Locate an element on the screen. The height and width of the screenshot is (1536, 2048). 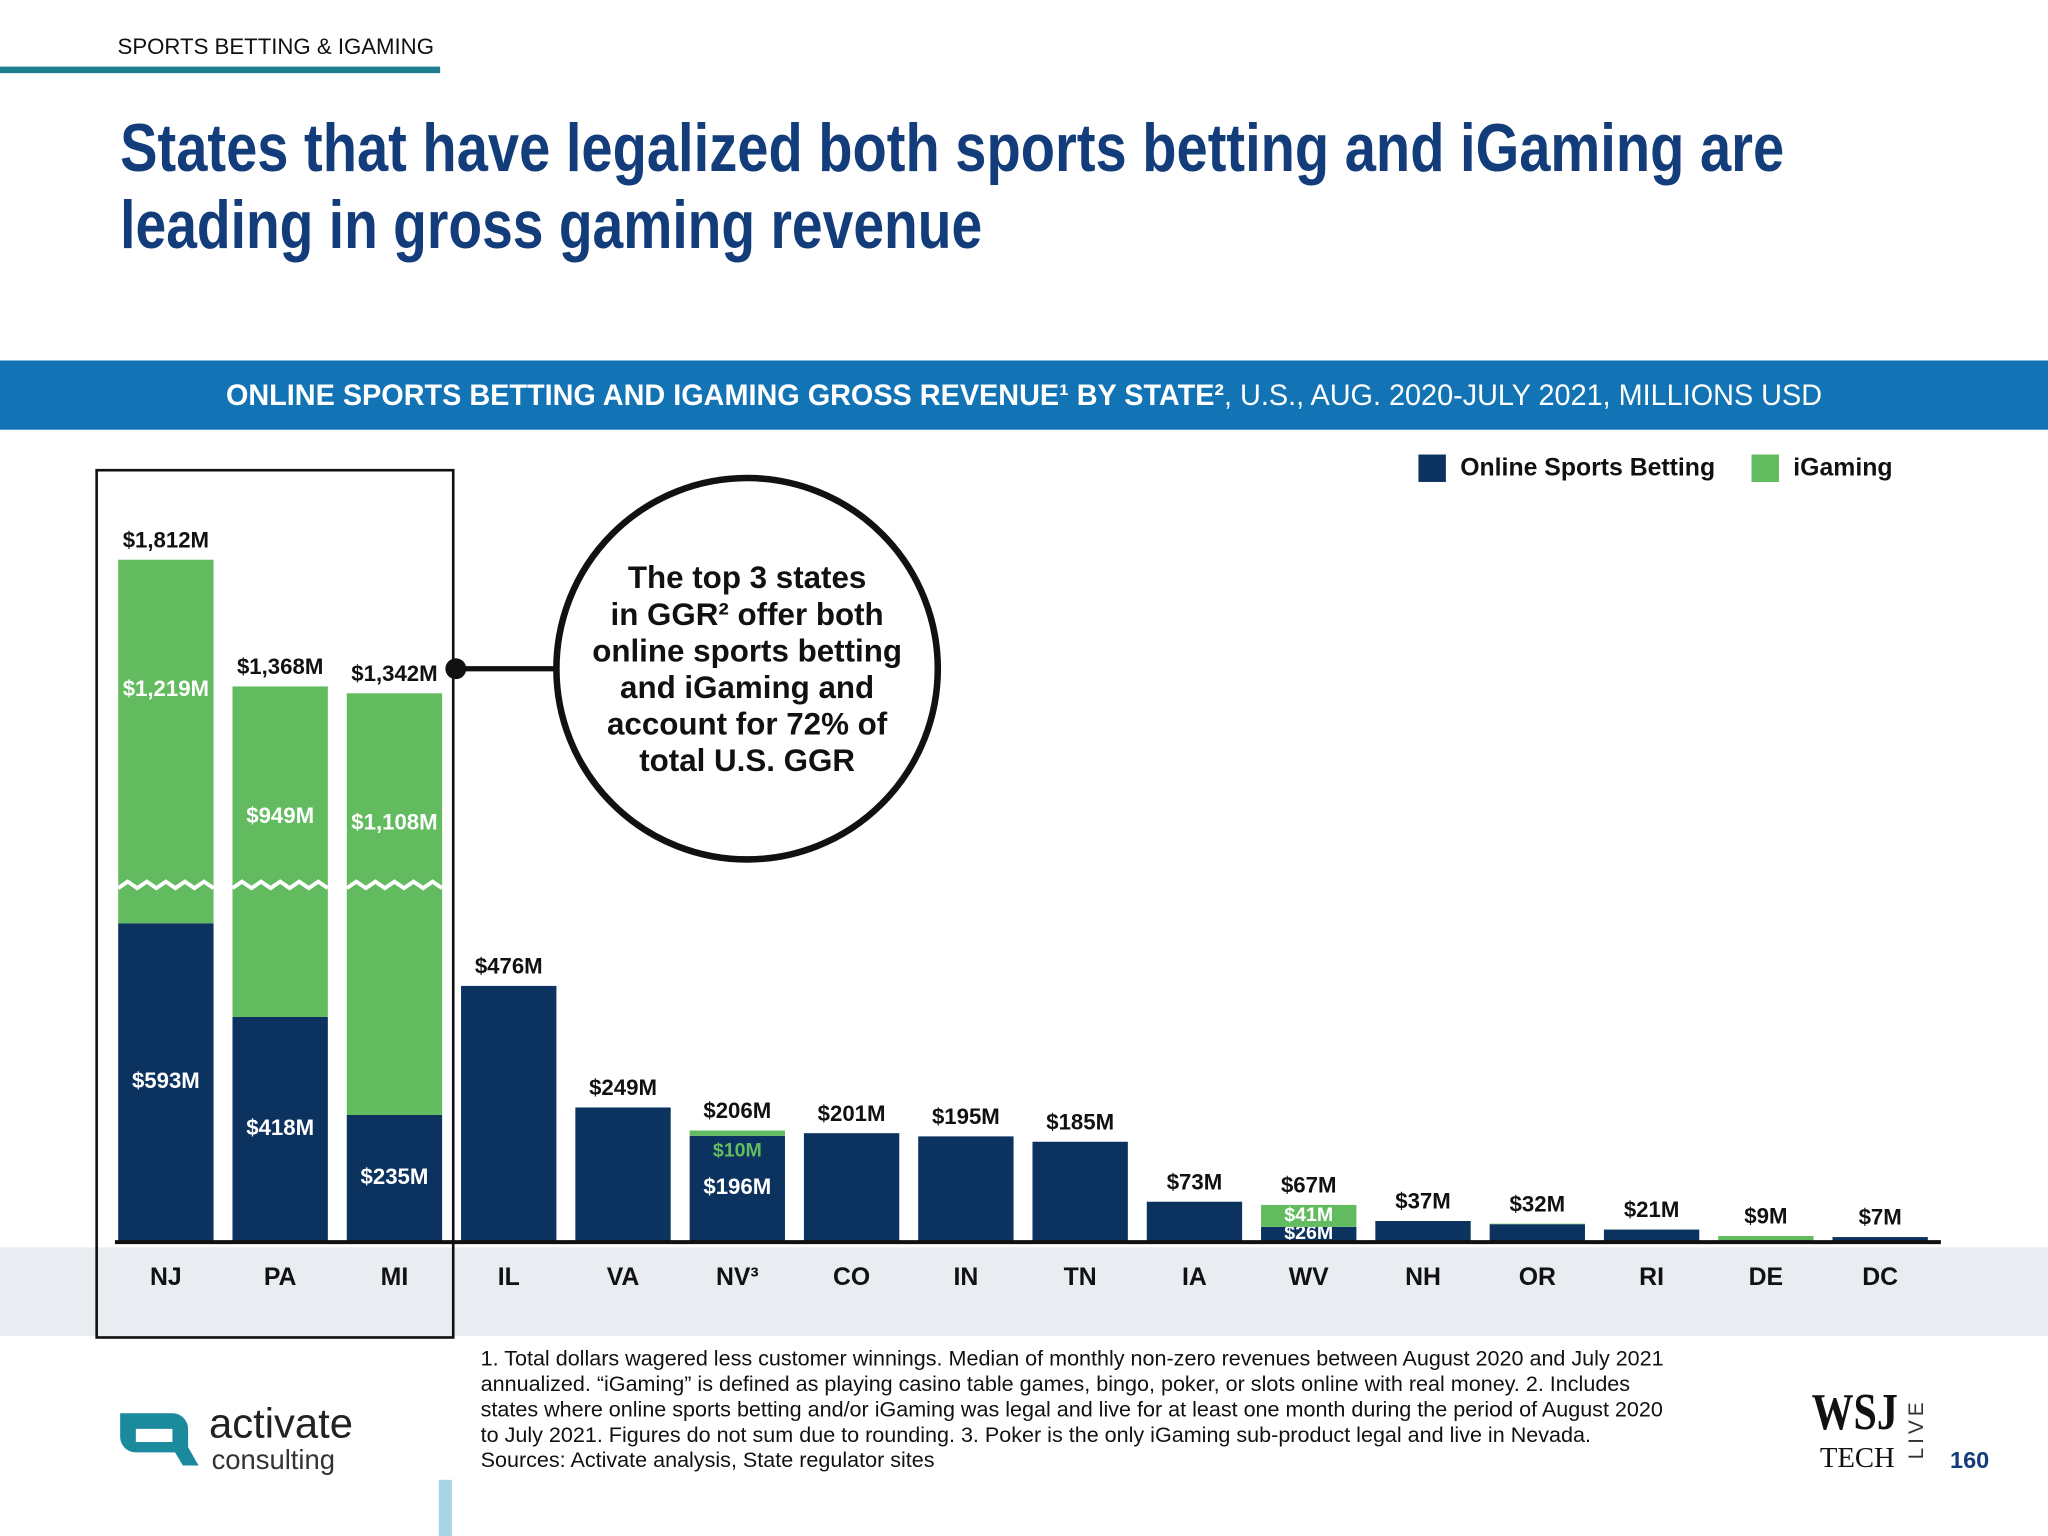
segment-label: $10M is located at coordinates (737, 1151).